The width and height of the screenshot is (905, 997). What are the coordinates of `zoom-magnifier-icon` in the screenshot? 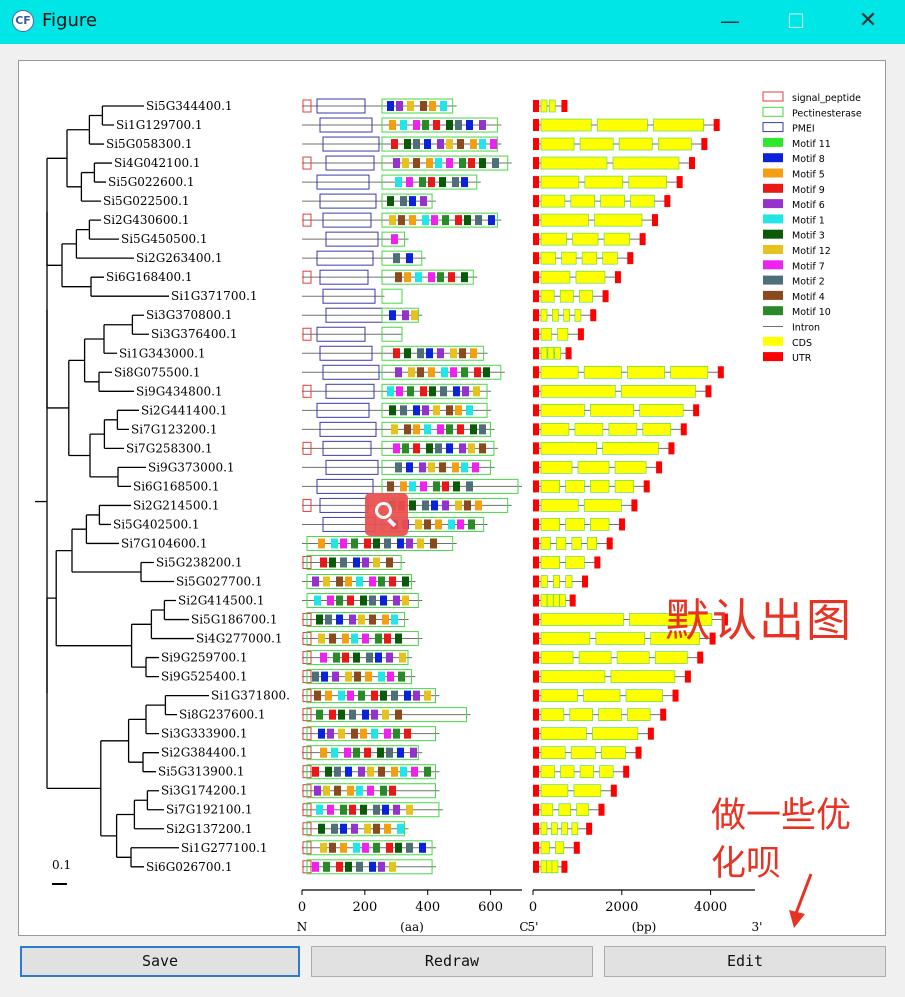 It's located at (386, 514).